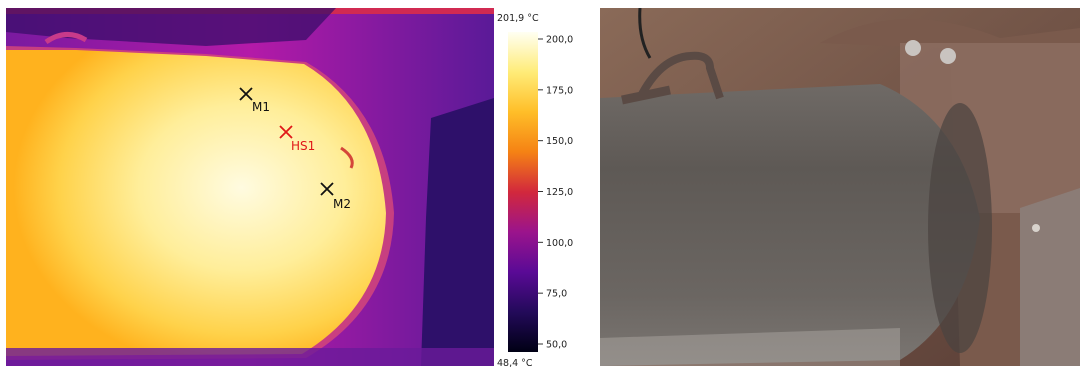 The width and height of the screenshot is (1086, 373). I want to click on scale-max-label: 201,9 °C, so click(518, 18).